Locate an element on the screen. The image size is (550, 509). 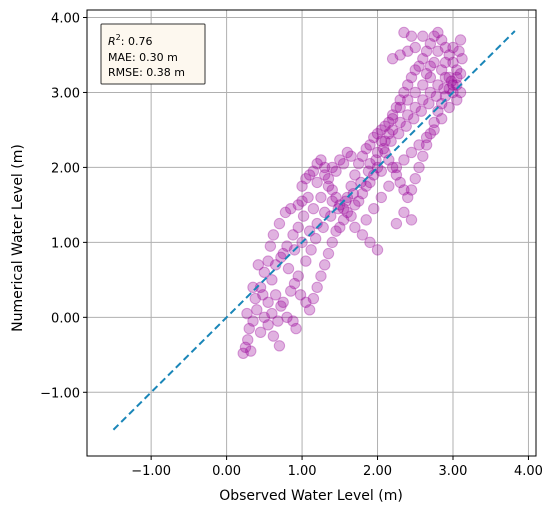
stats-rmse: RMSE: 0.38 m is located at coordinates (146, 72).